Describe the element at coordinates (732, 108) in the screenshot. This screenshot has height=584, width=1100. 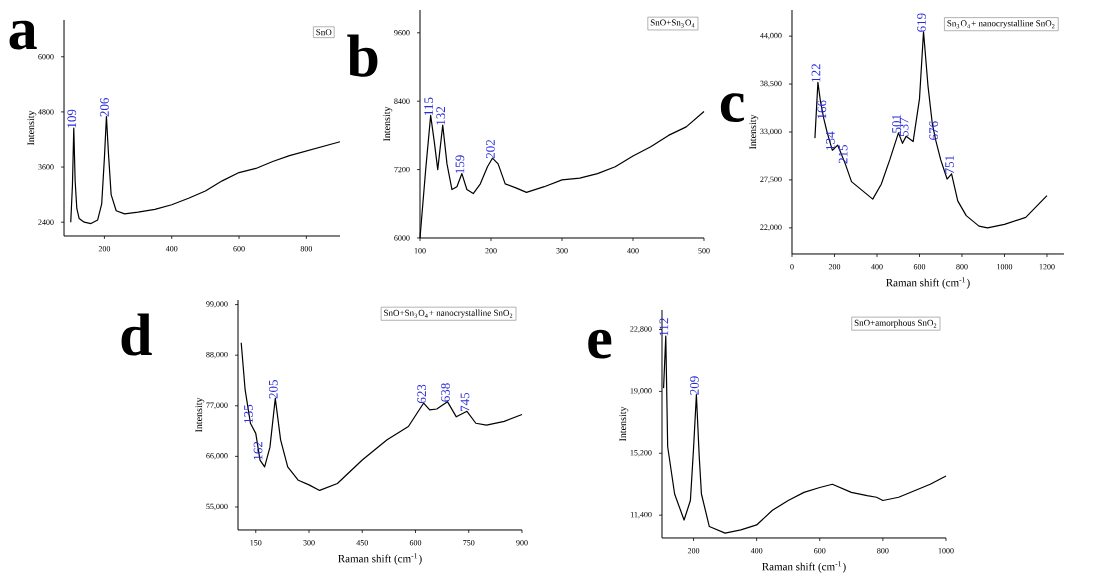
I see `text: c` at that location.